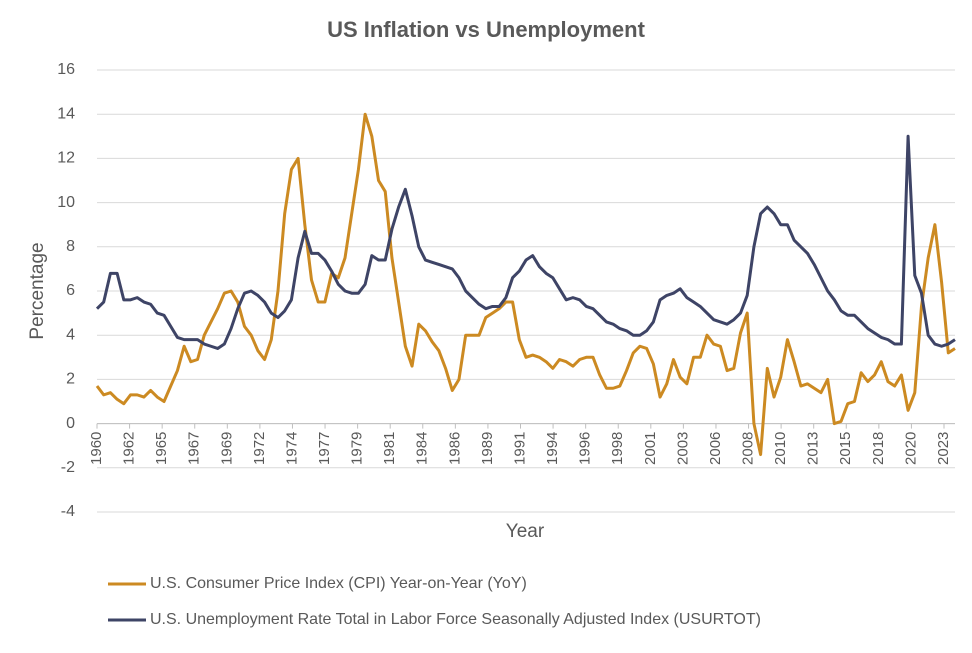  What do you see at coordinates (96, 448) in the screenshot?
I see `x-tick-label: 1960` at bounding box center [96, 448].